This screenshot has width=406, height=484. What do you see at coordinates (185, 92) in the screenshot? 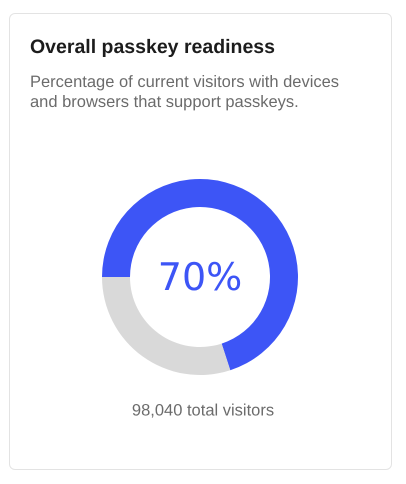
I see `chart-subtitle: Percentage of current visitors with devices and browsers that support passkeys.` at bounding box center [185, 92].